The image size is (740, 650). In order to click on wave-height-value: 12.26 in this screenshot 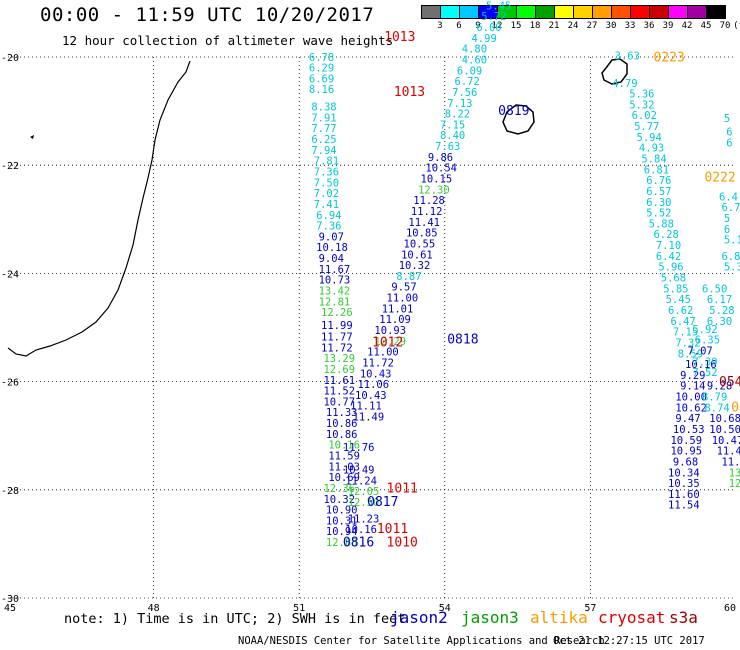, I will do `click(337, 313)`.